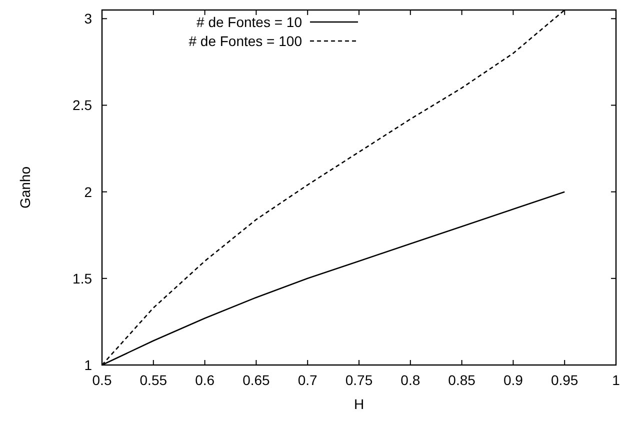 The height and width of the screenshot is (427, 638). Describe the element at coordinates (154, 380) in the screenshot. I see `x-tick-label: 0.55` at that location.